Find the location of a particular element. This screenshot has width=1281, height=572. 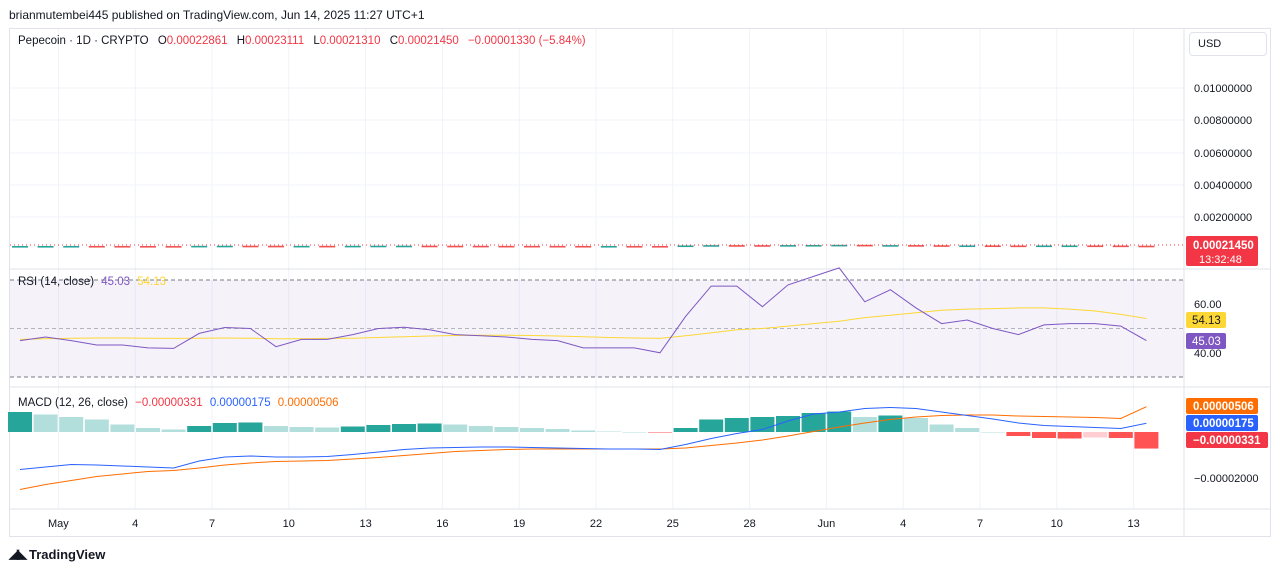

macd-line-badge-value: 0.00000175 is located at coordinates (1223, 424).